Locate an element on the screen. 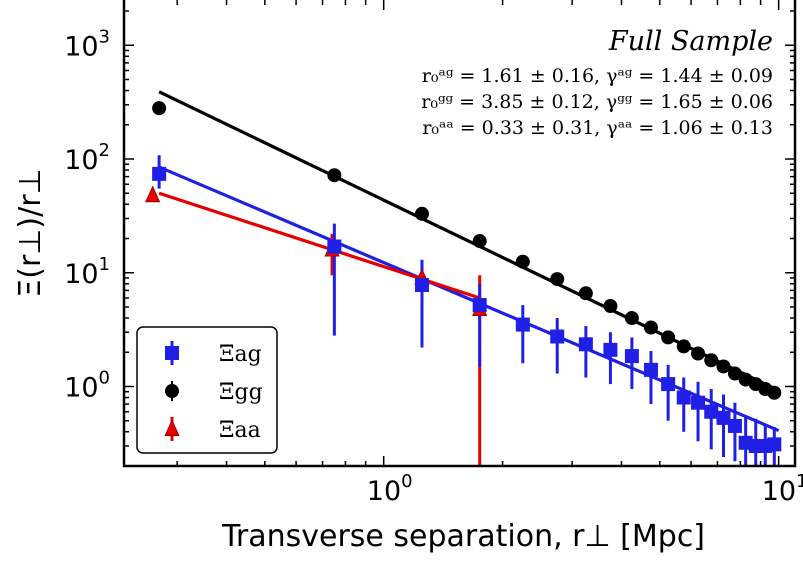 The width and height of the screenshot is (803, 562). annotation-title: Full Sample is located at coordinates (690, 41).